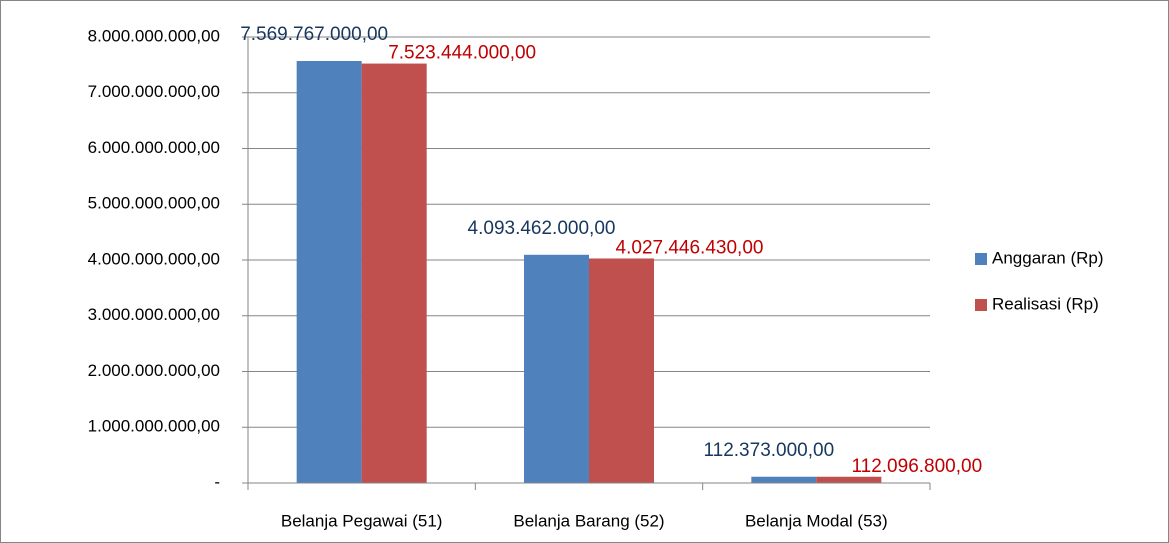  What do you see at coordinates (1048, 257) in the screenshot?
I see `legend-label: Anggaran (Rp)` at bounding box center [1048, 257].